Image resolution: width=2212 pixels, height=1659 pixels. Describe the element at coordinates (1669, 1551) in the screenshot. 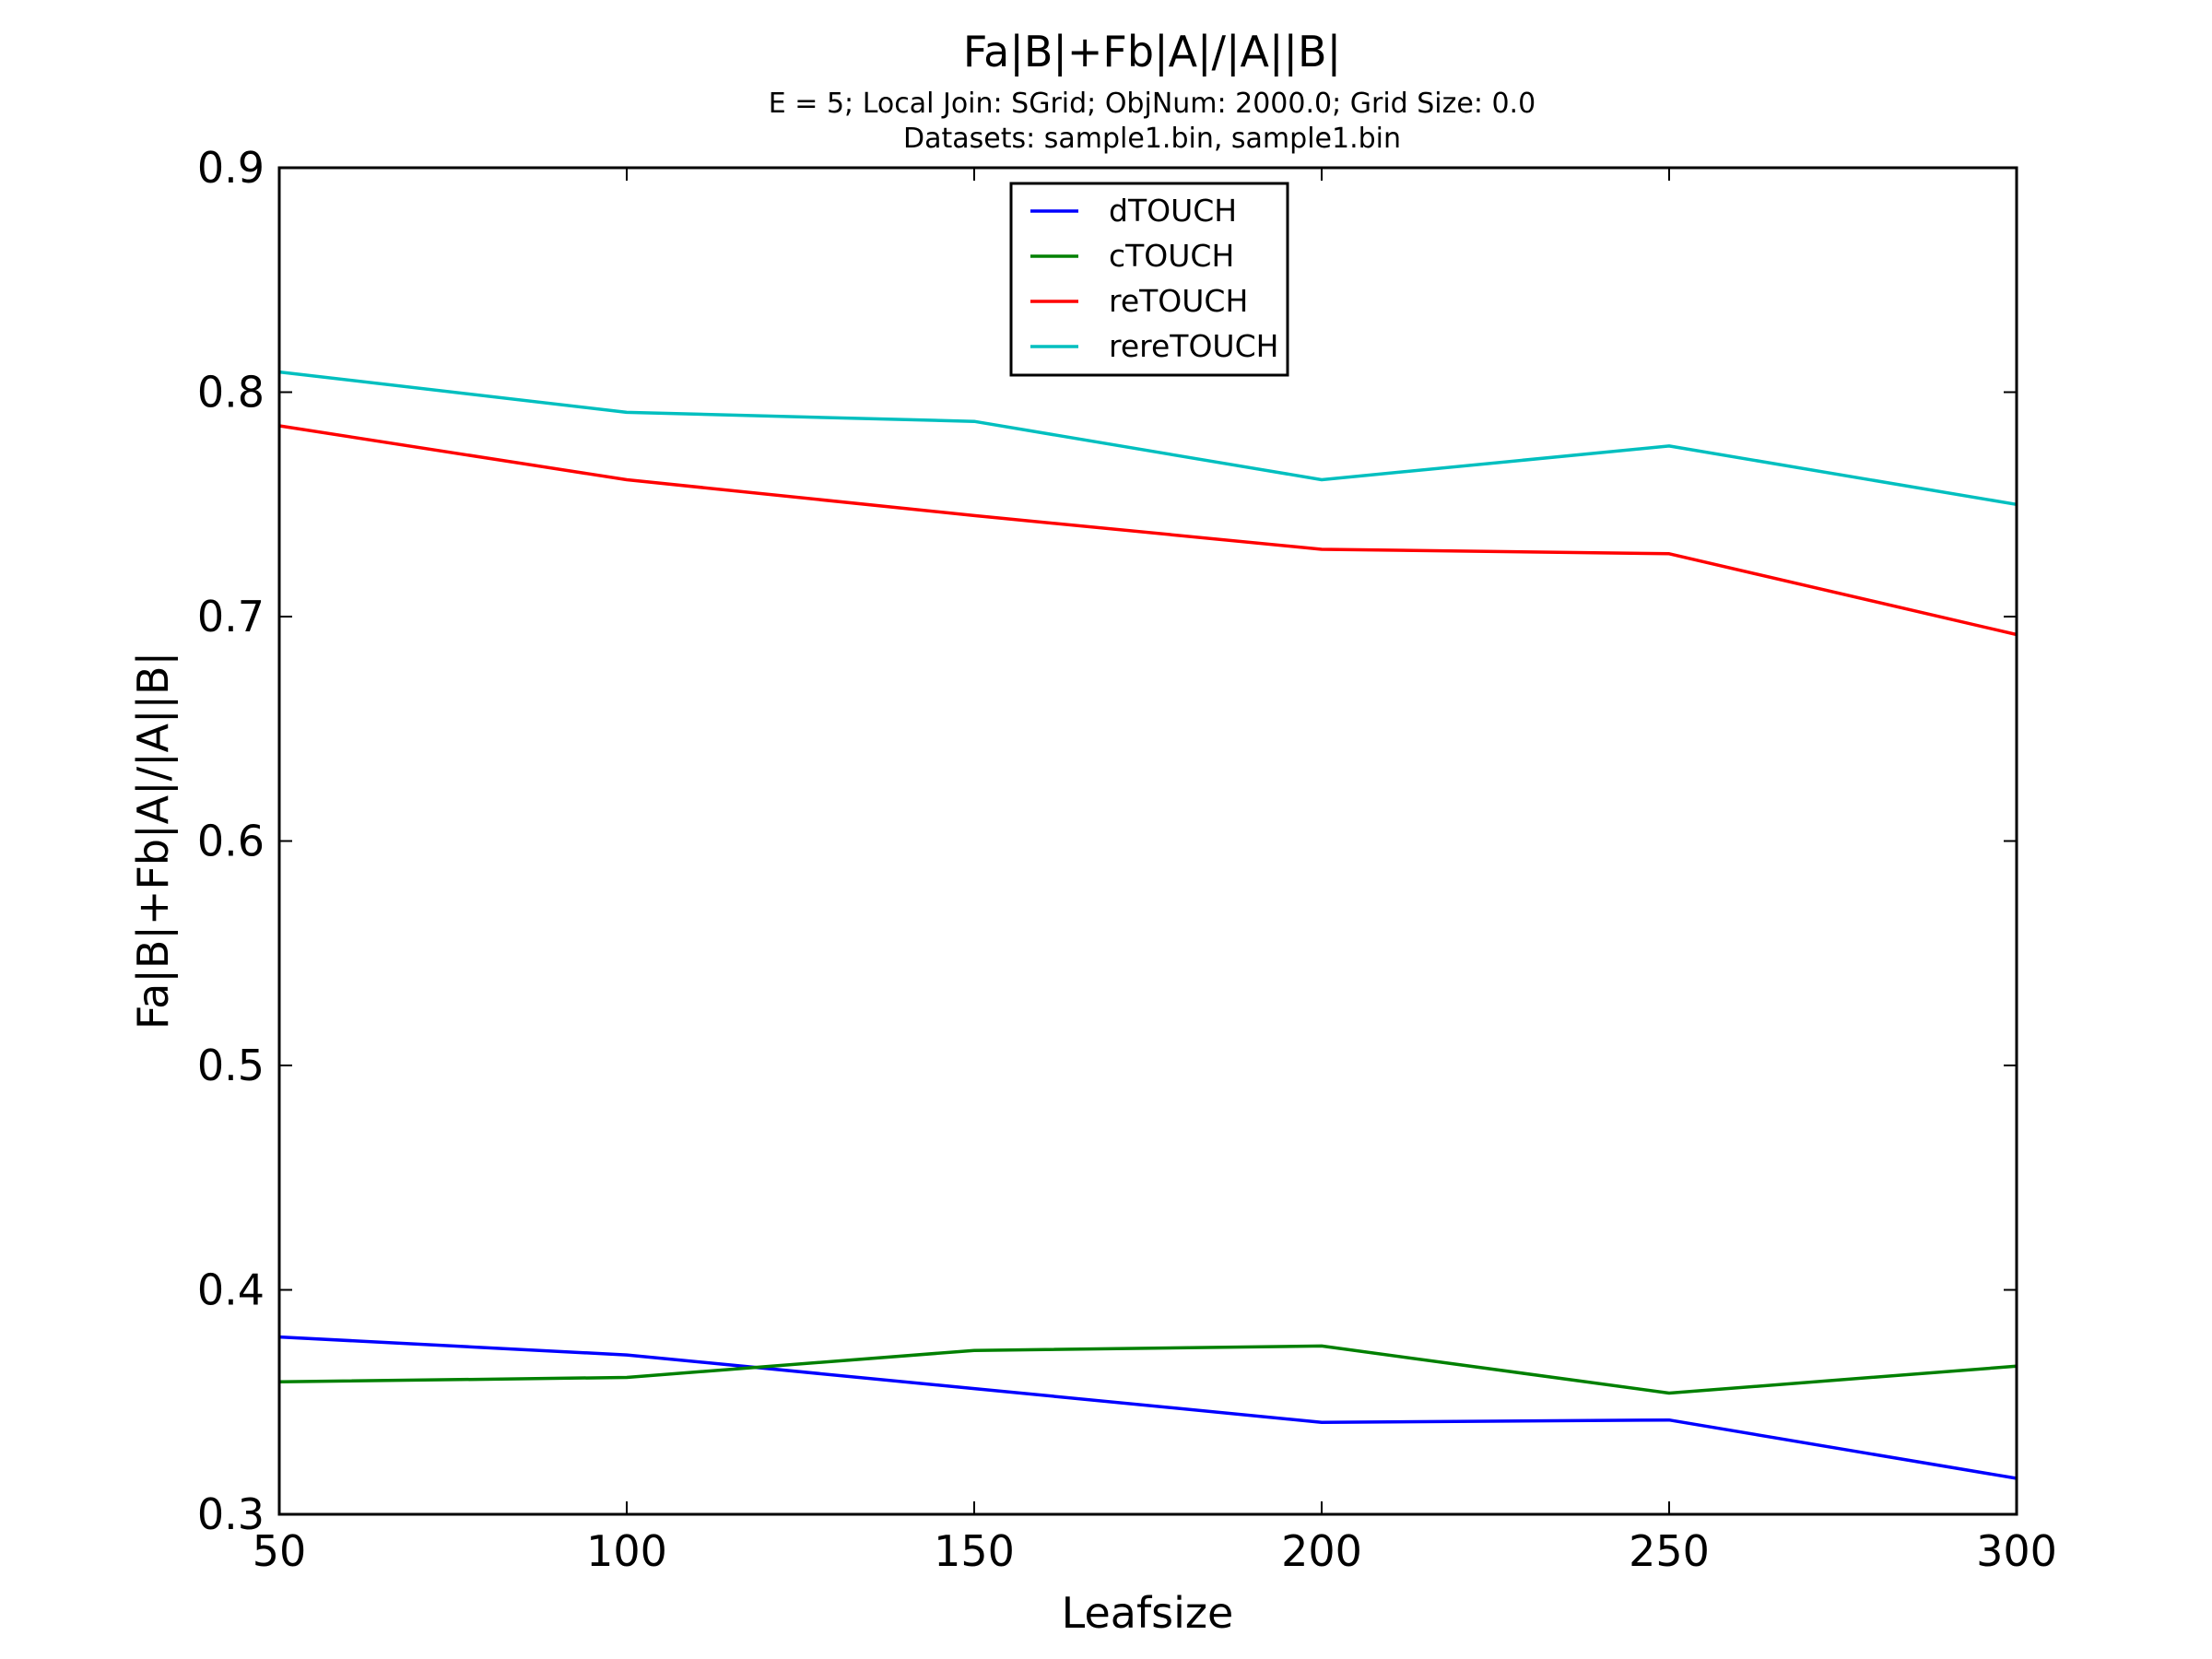

I see `x-tick-label: 250` at that location.